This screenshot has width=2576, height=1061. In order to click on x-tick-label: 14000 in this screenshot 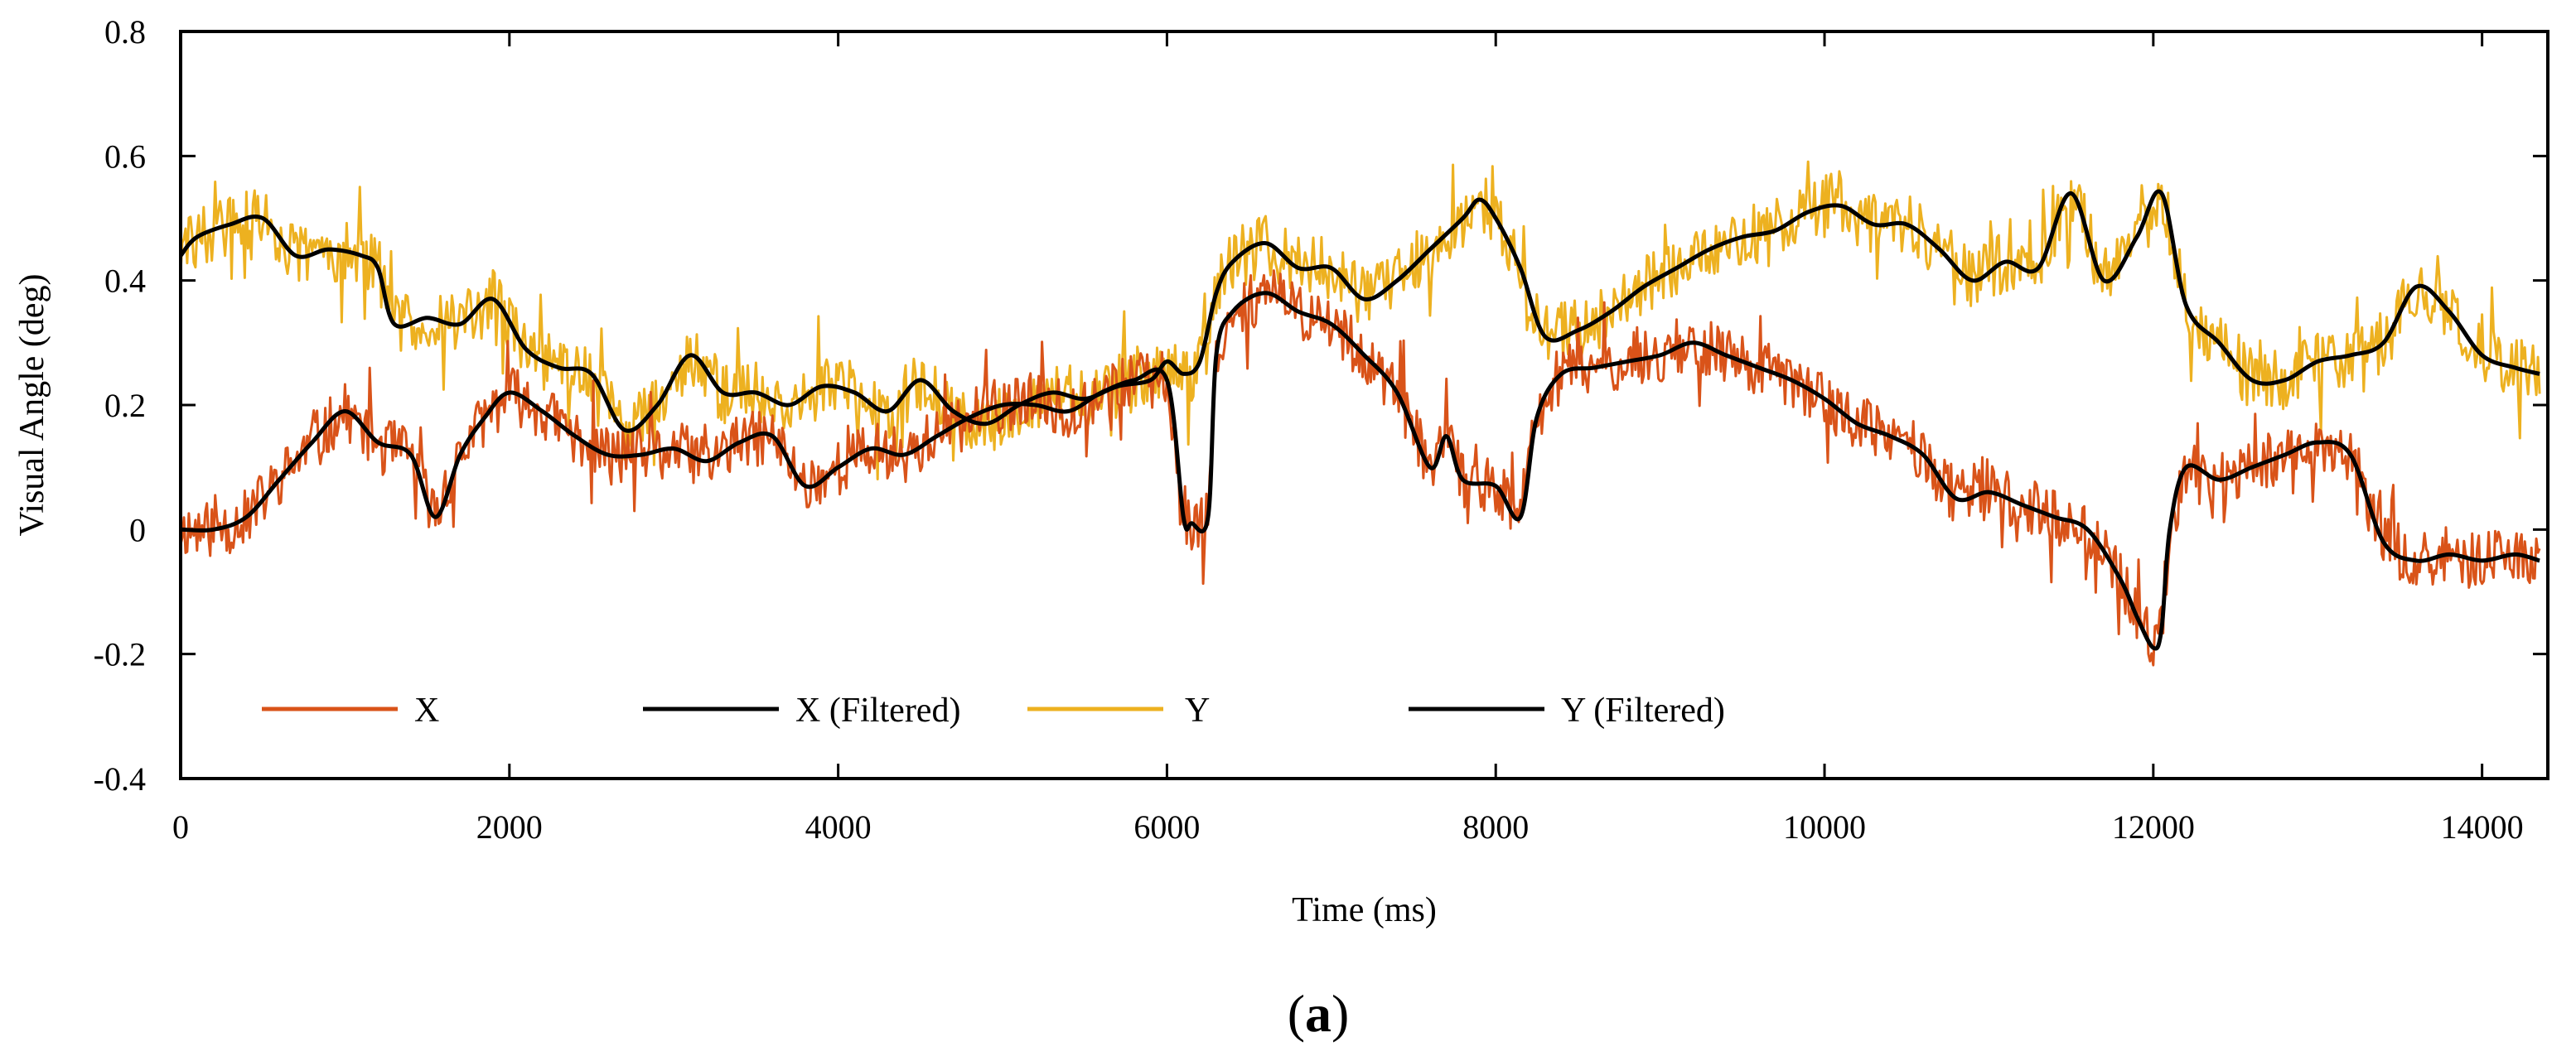, I will do `click(2482, 827)`.